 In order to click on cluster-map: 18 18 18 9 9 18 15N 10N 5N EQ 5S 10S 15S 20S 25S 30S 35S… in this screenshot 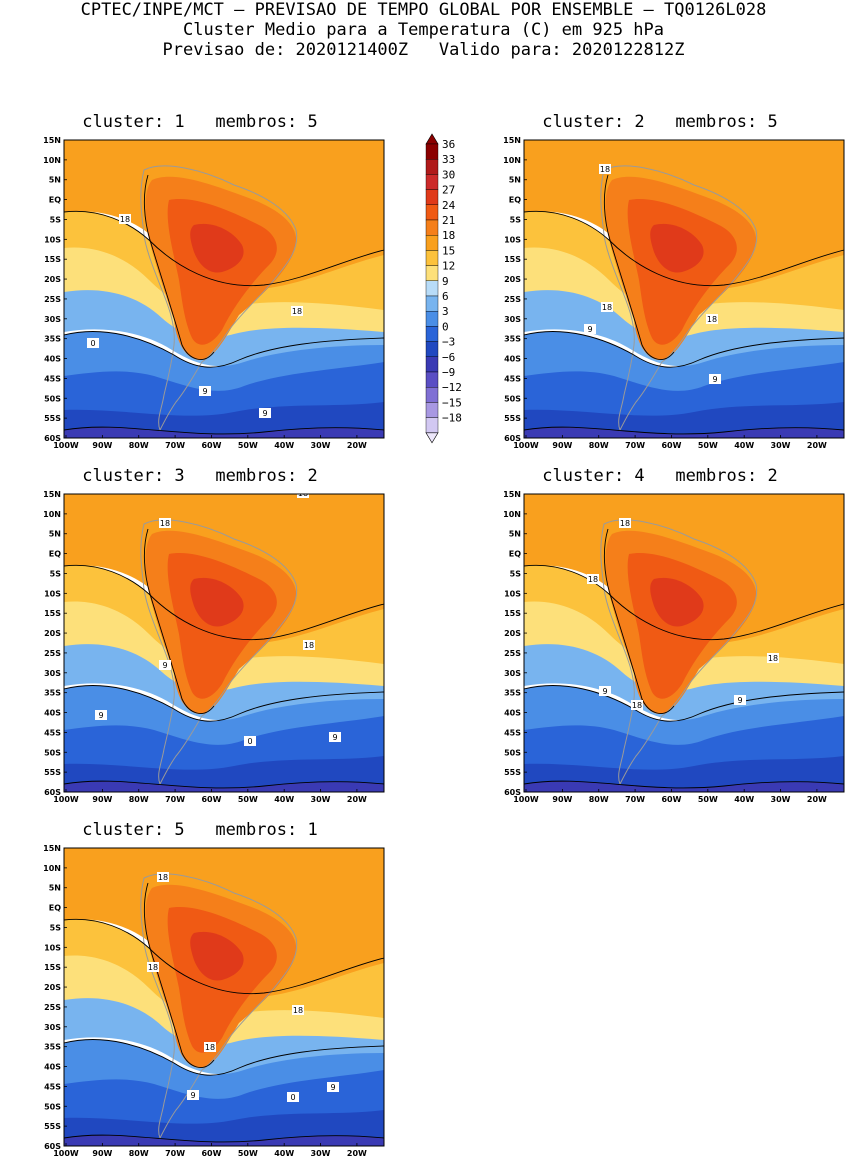, I will do `click(674, 647)`.